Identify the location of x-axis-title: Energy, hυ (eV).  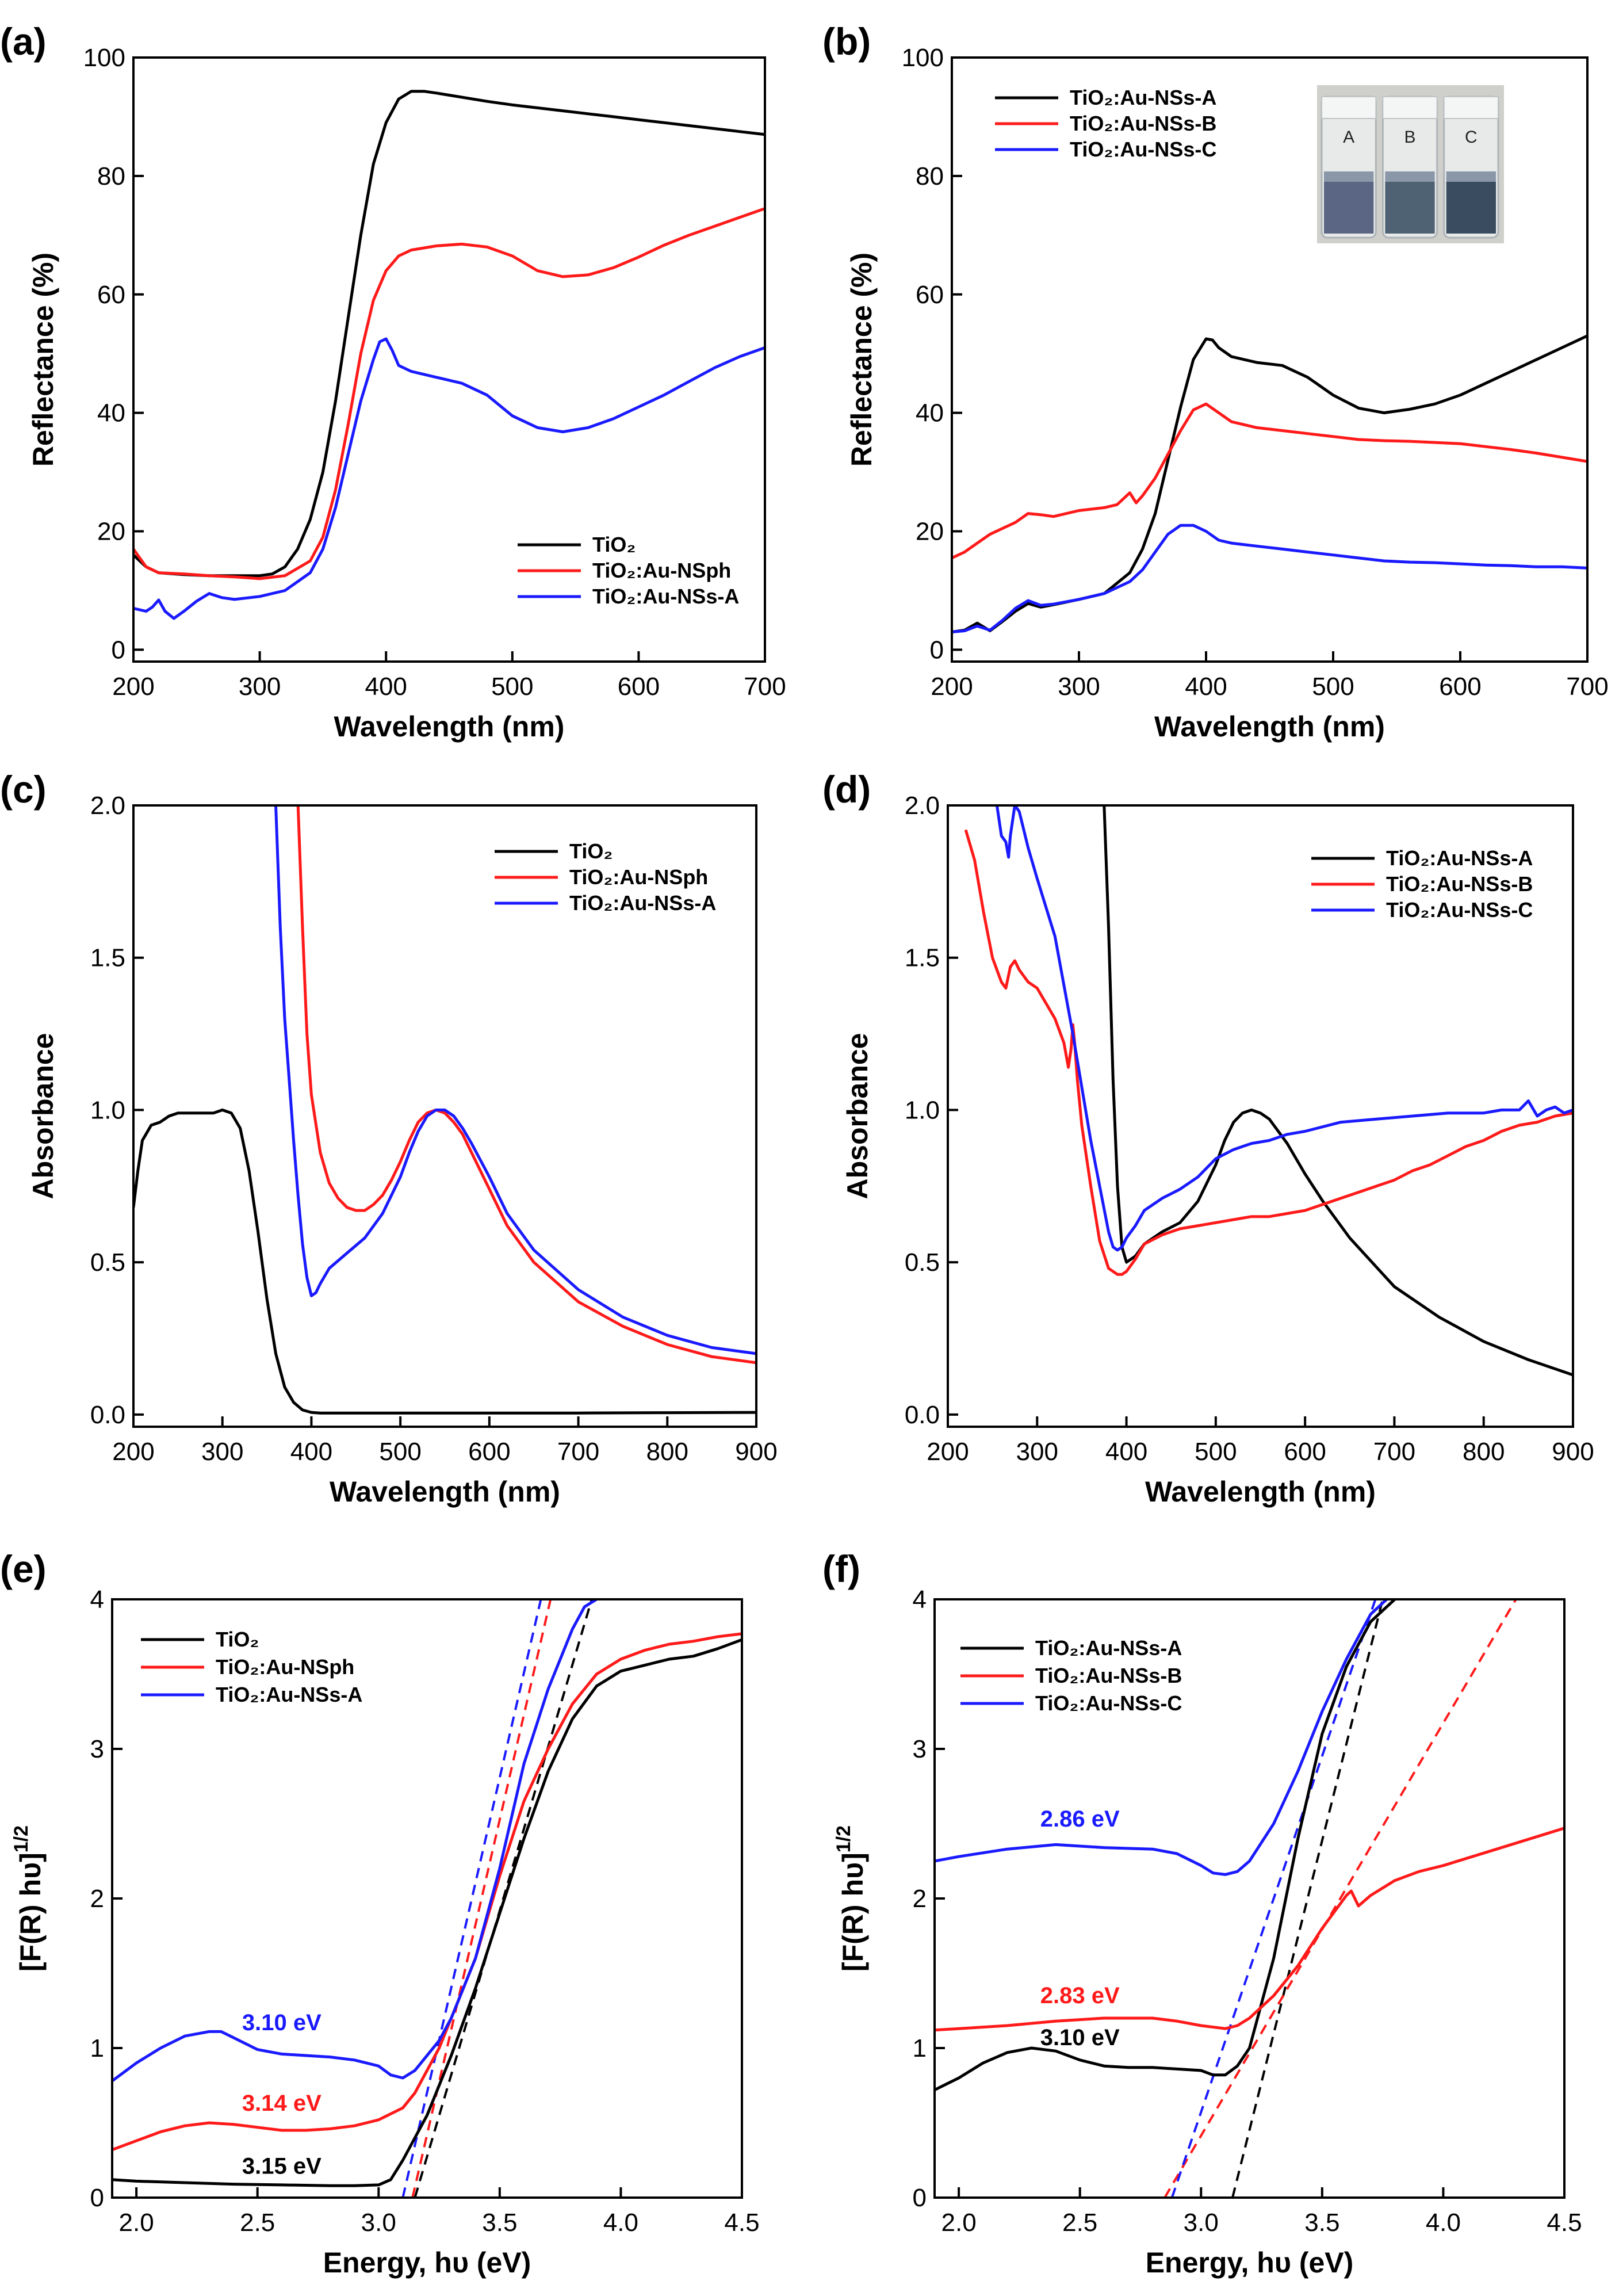
(427, 2263).